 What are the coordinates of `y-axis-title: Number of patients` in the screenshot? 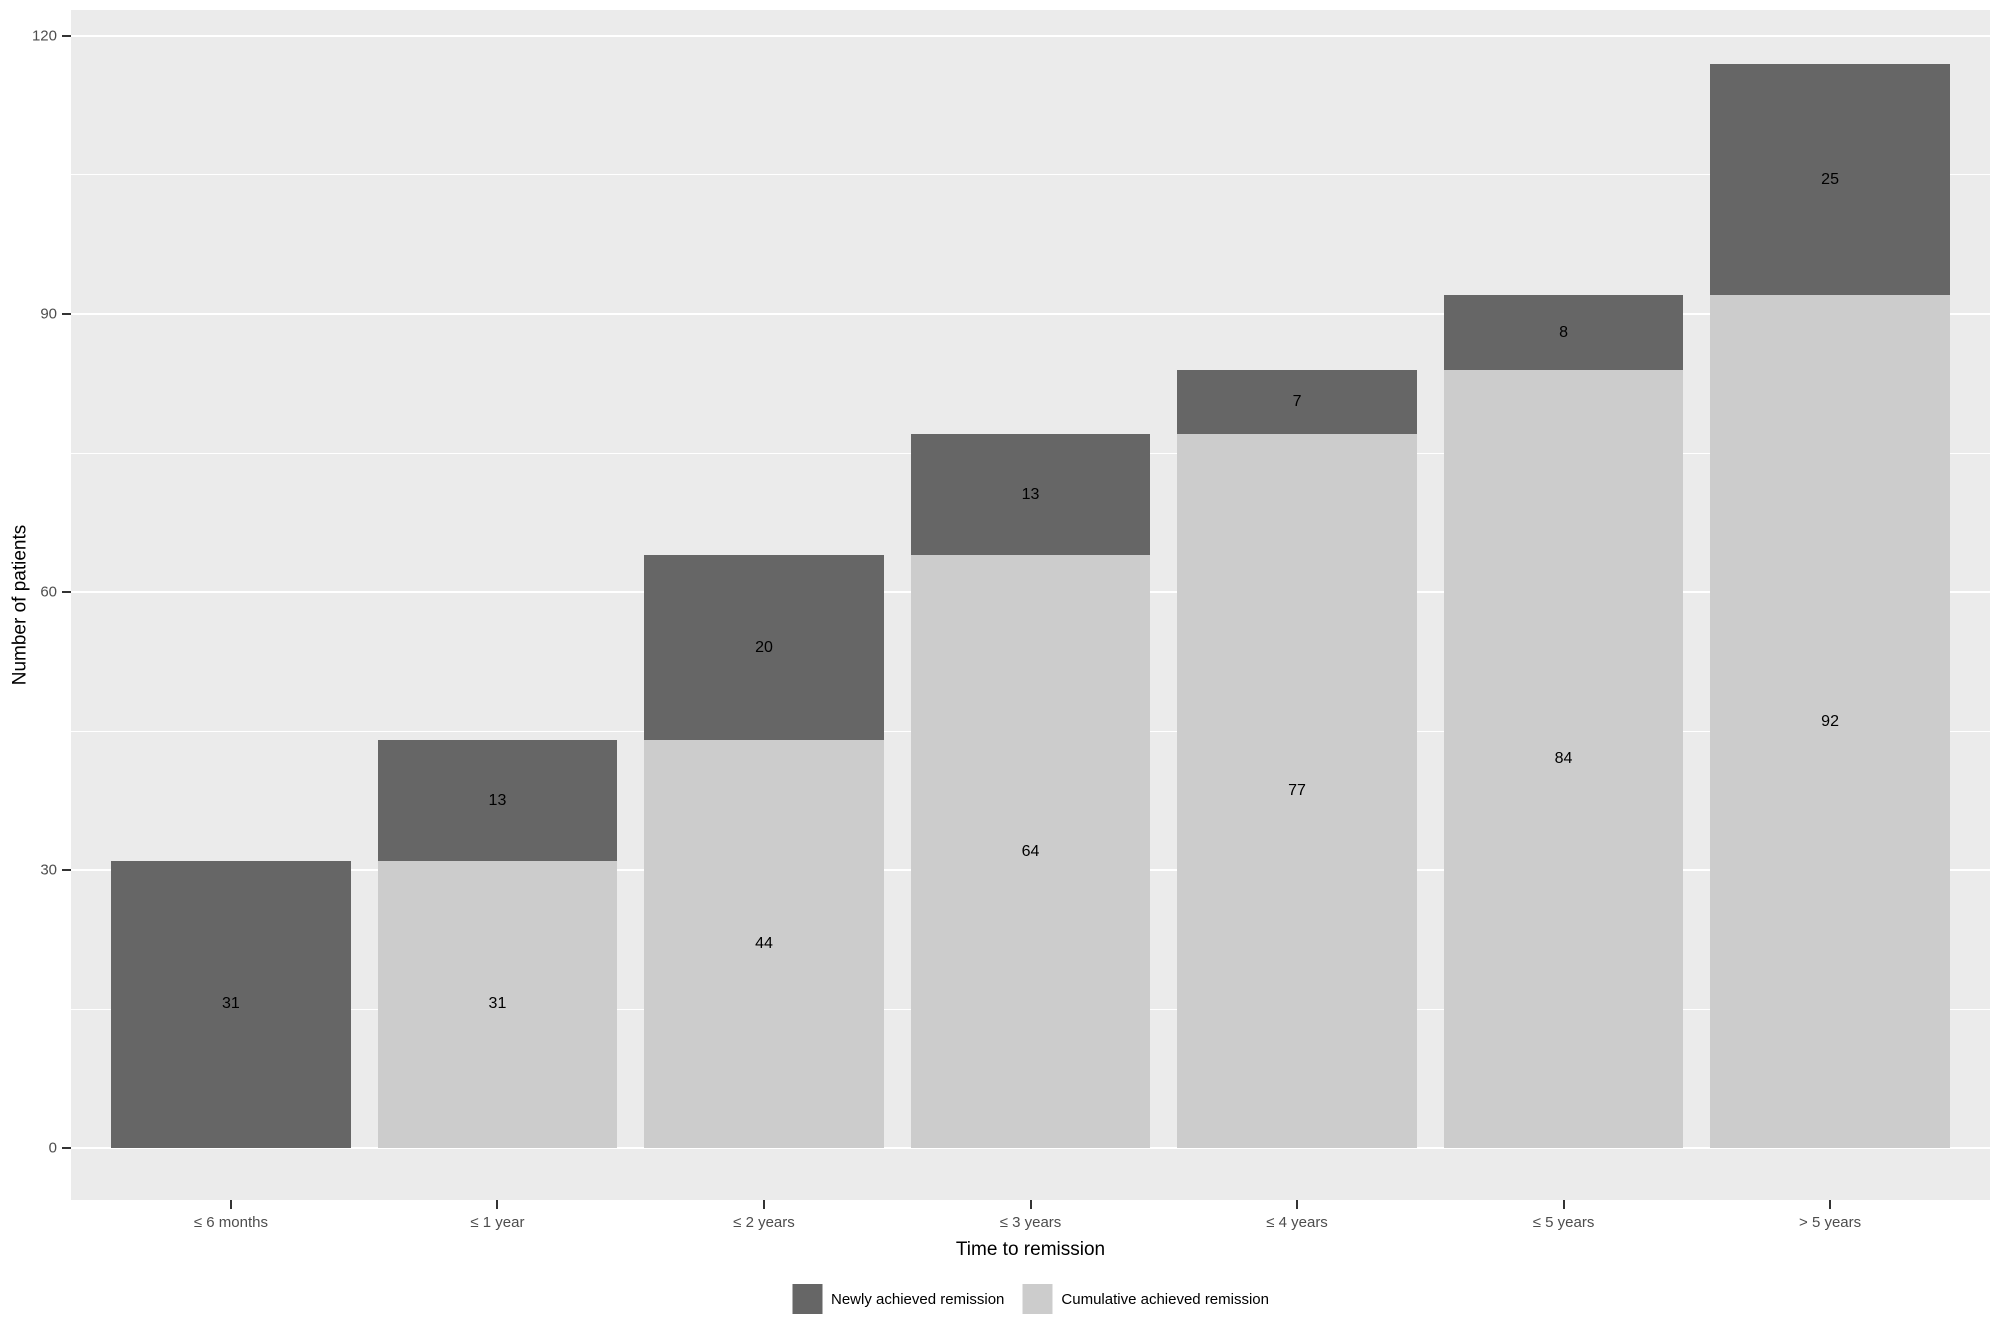 It's located at (20, 605).